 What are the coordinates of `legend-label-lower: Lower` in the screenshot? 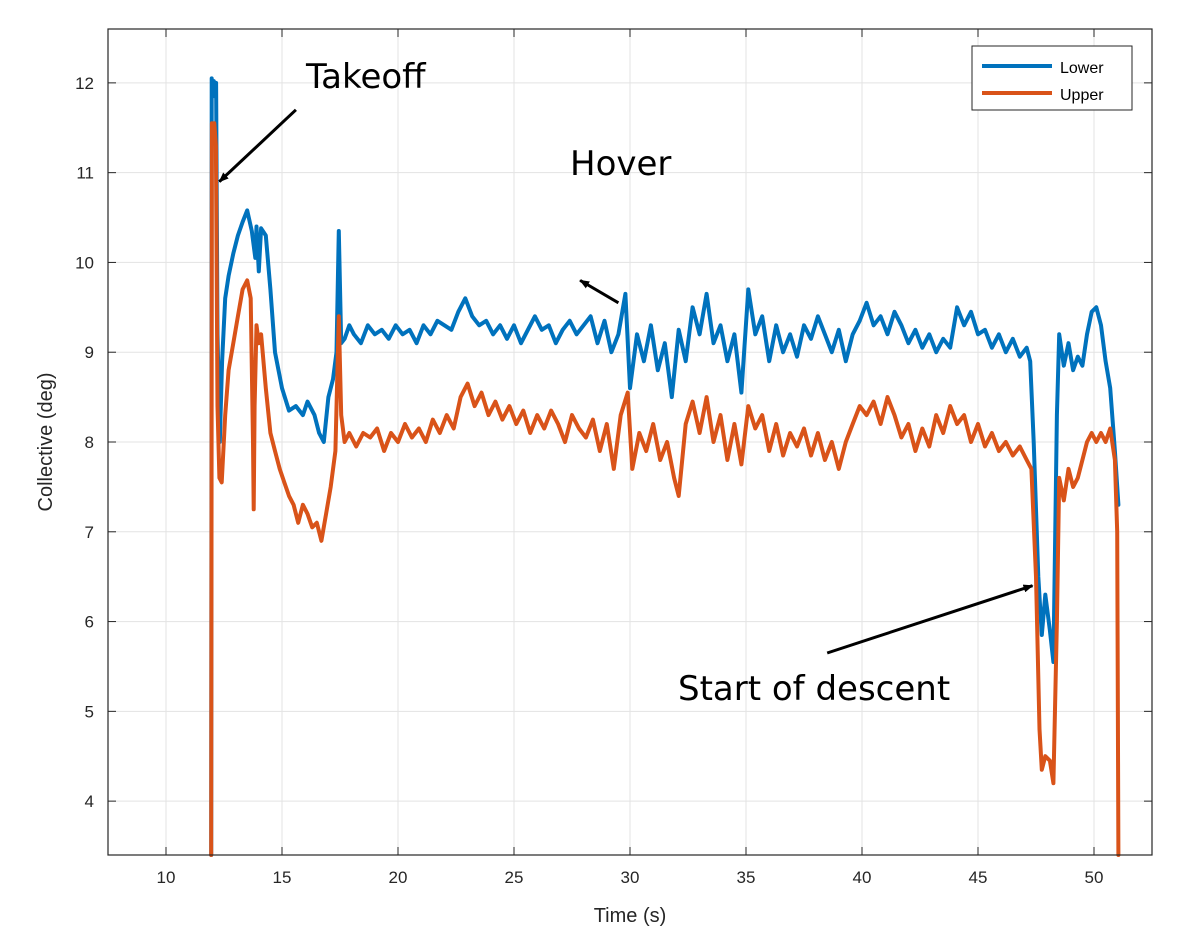 It's located at (1082, 68).